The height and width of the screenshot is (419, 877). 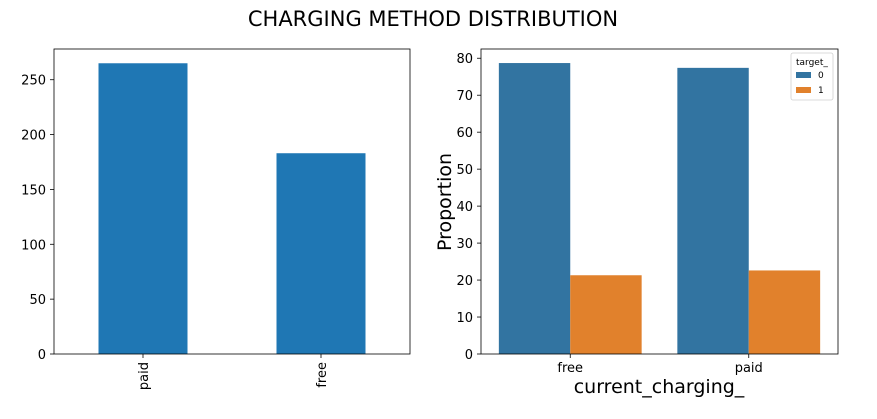 What do you see at coordinates (37, 300) in the screenshot?
I see `left-y-tick-label: 50` at bounding box center [37, 300].